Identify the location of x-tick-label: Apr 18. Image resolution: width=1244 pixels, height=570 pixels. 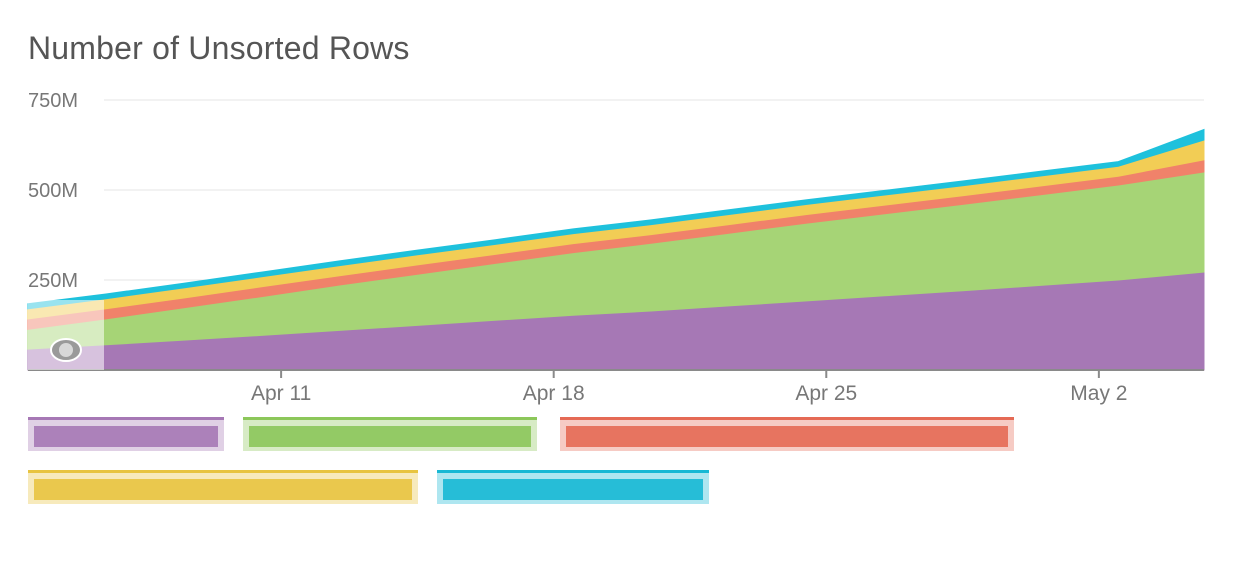
(554, 393).